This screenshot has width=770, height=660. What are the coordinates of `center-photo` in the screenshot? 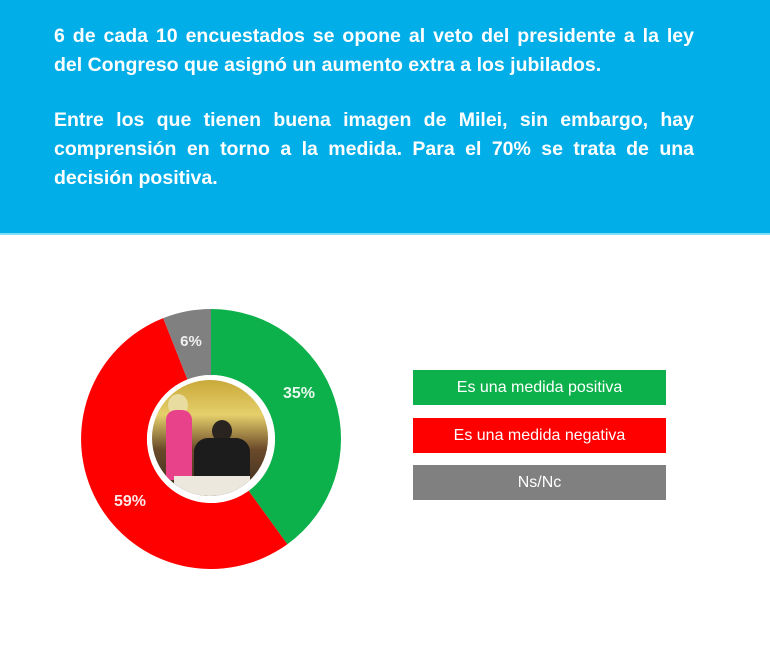 It's located at (210, 438).